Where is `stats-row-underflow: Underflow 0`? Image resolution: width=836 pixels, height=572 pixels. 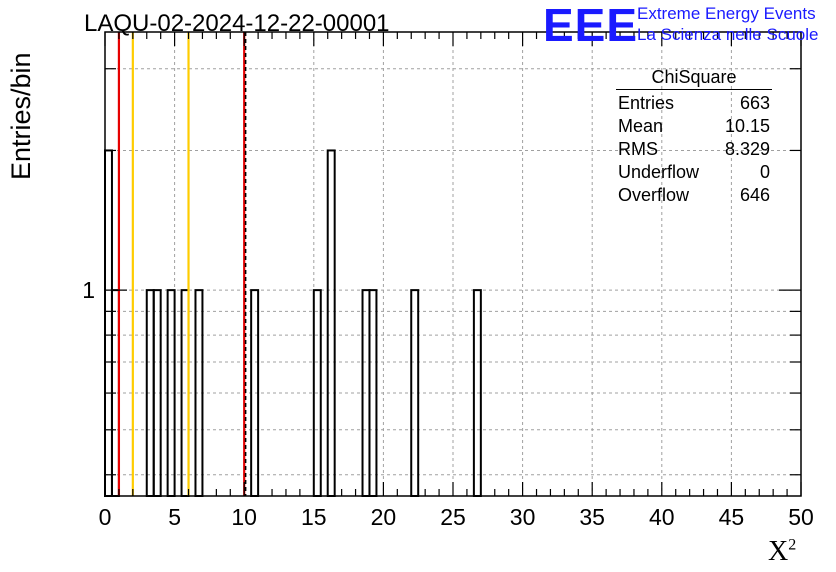
stats-row-underflow: Underflow 0 is located at coordinates (694, 172).